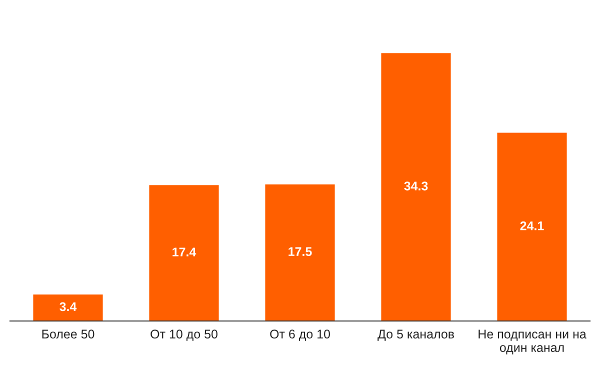 Image resolution: width=594 pixels, height=365 pixels. Describe the element at coordinates (184, 335) in the screenshot. I see `x-tick-label: От 10 до 50` at that location.